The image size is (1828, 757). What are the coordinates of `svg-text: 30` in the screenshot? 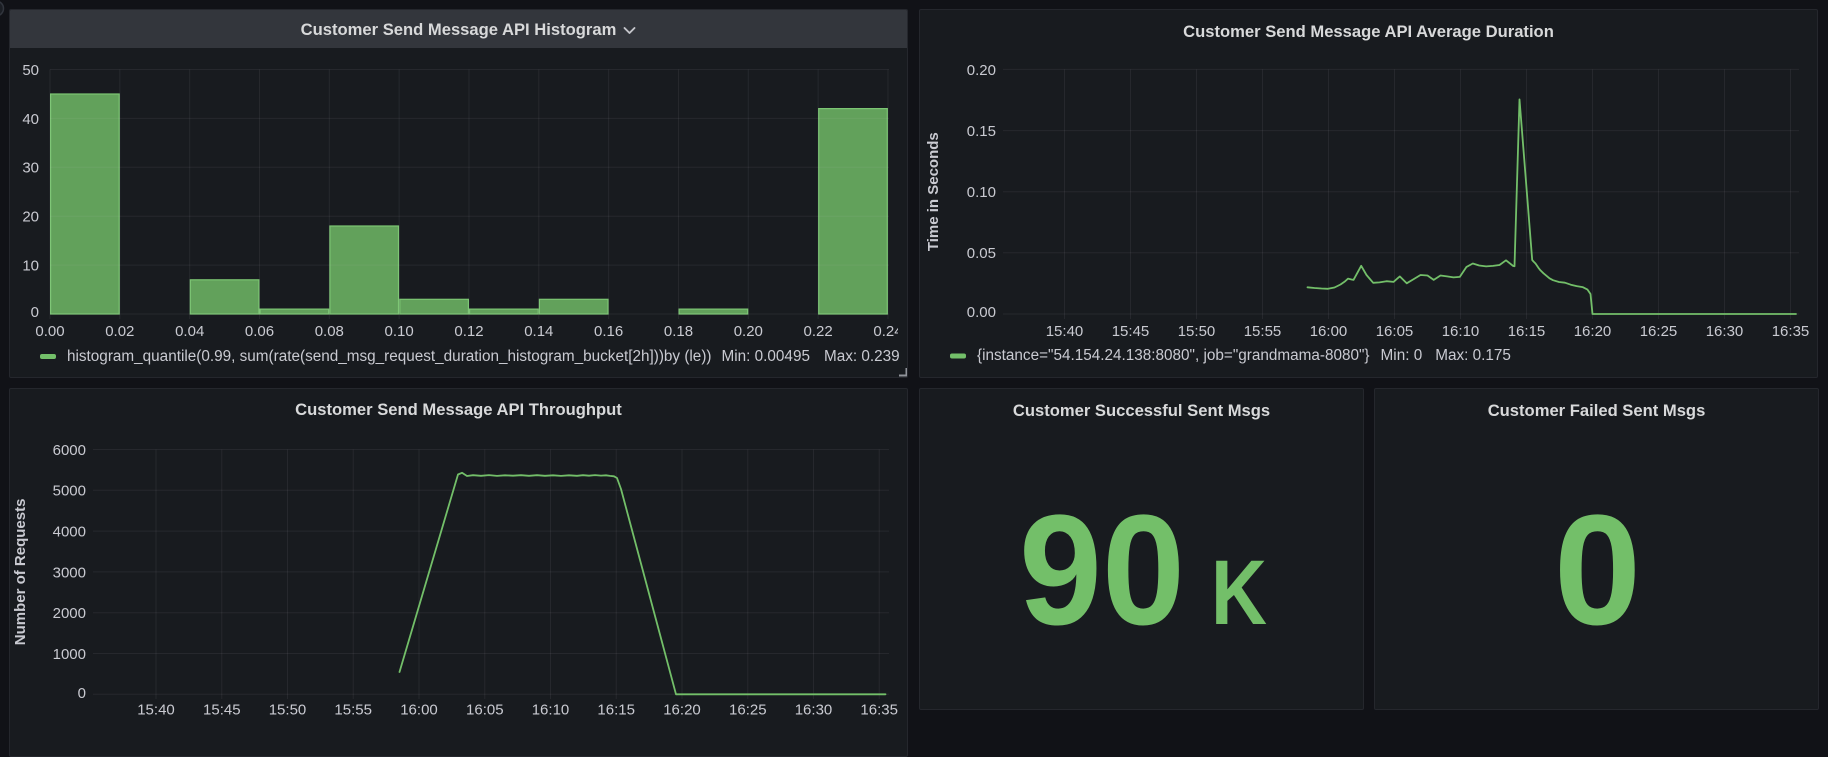 It's located at (30, 168).